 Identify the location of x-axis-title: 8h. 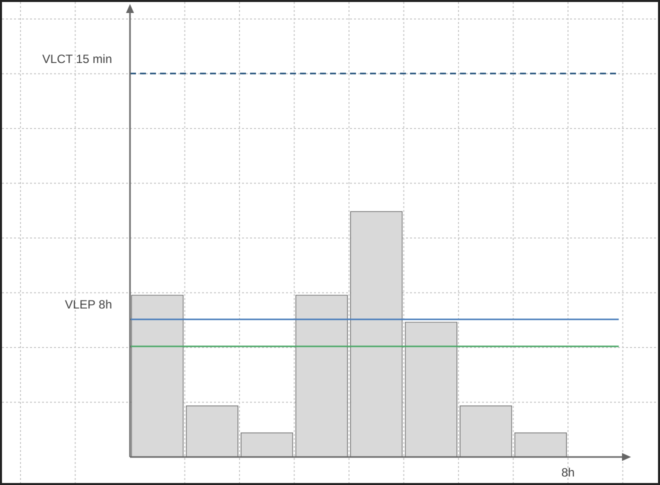
(568, 472).